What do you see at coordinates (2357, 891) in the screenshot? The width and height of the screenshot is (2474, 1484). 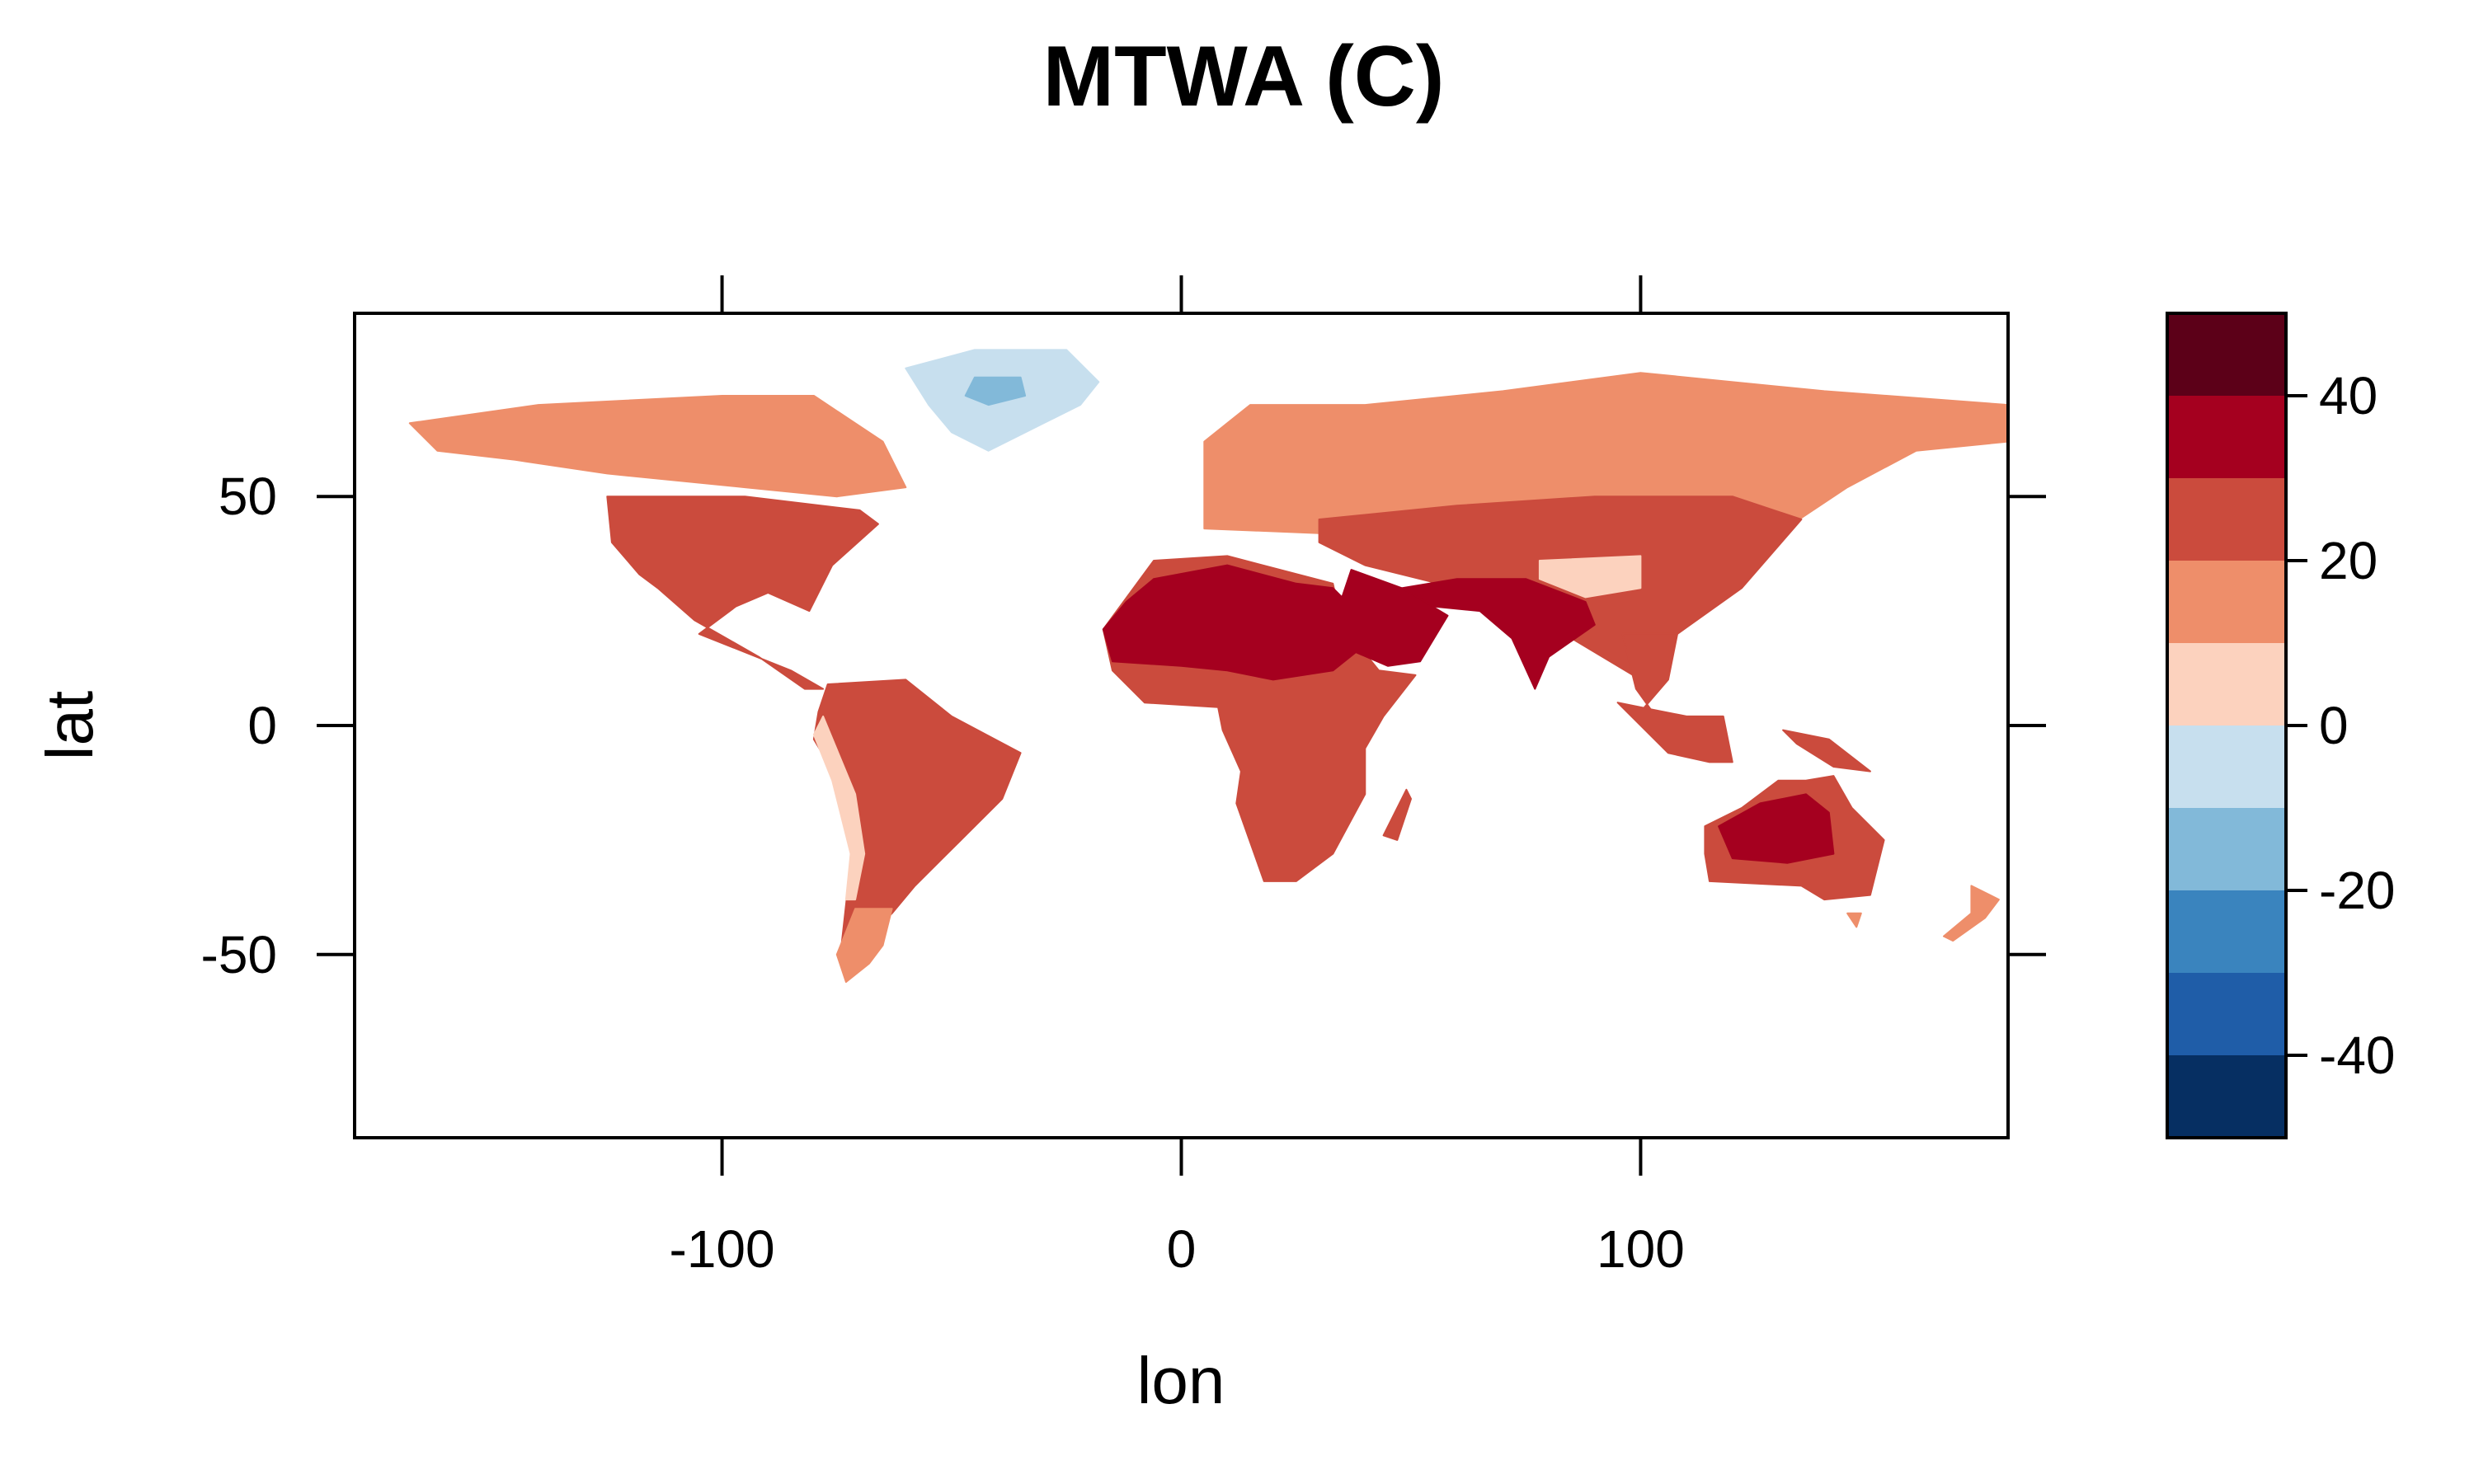 I see `colorbar-tick-label: -20` at bounding box center [2357, 891].